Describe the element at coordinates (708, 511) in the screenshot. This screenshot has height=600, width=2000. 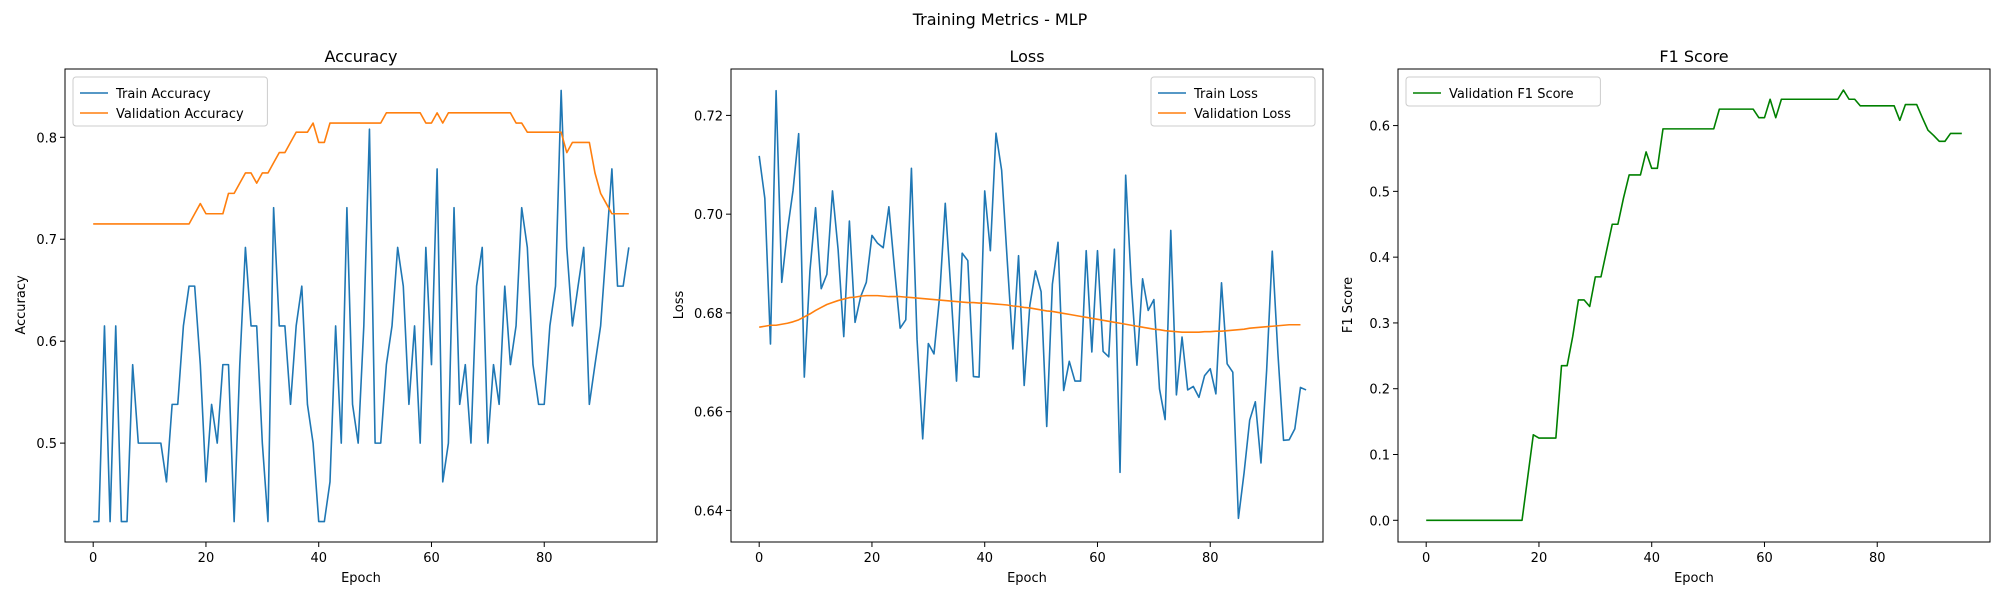
I see `y-tick-label: 0.64` at that location.